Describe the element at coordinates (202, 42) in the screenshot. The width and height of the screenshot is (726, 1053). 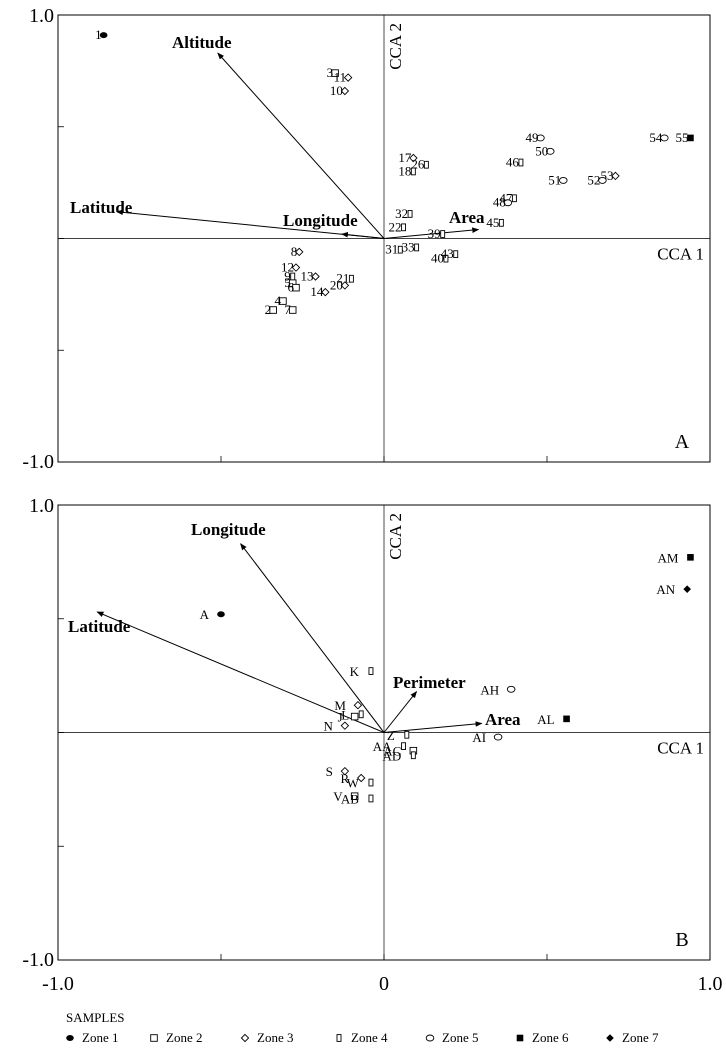
I see `vector-label-altitude: Altitude` at that location.